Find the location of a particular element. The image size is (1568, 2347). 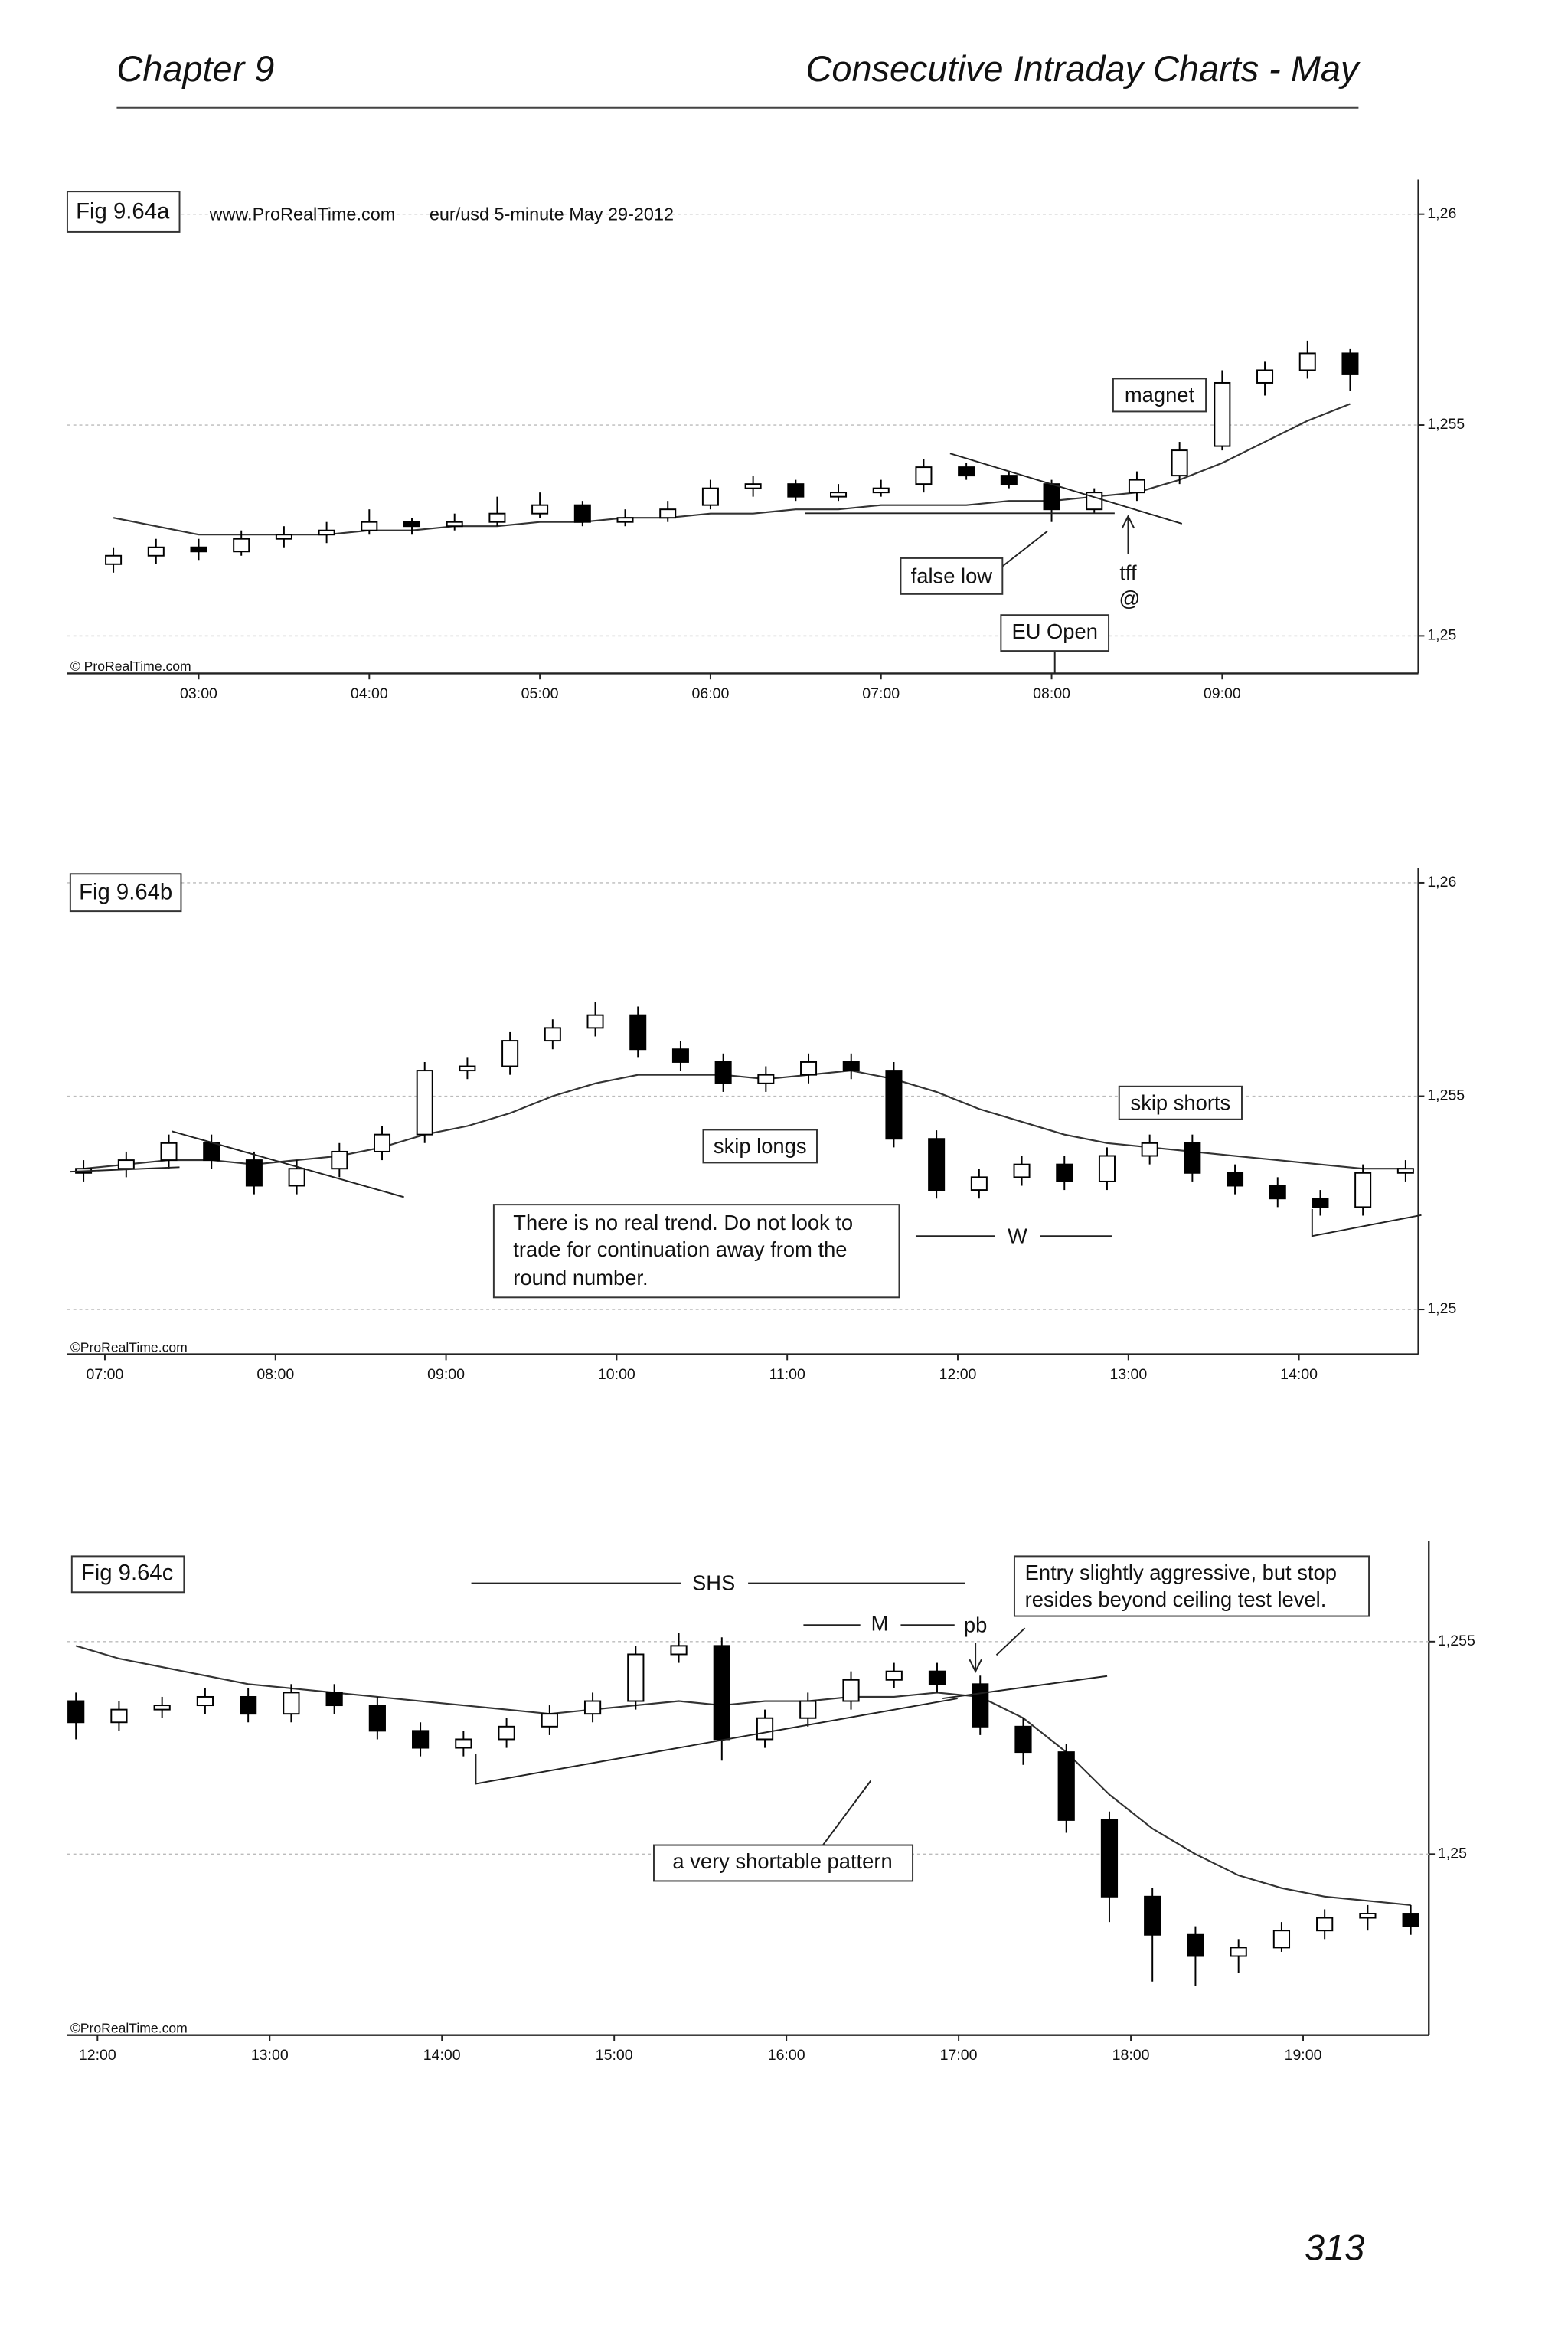

copyright: © ProRealTime.com is located at coordinates (130, 666).